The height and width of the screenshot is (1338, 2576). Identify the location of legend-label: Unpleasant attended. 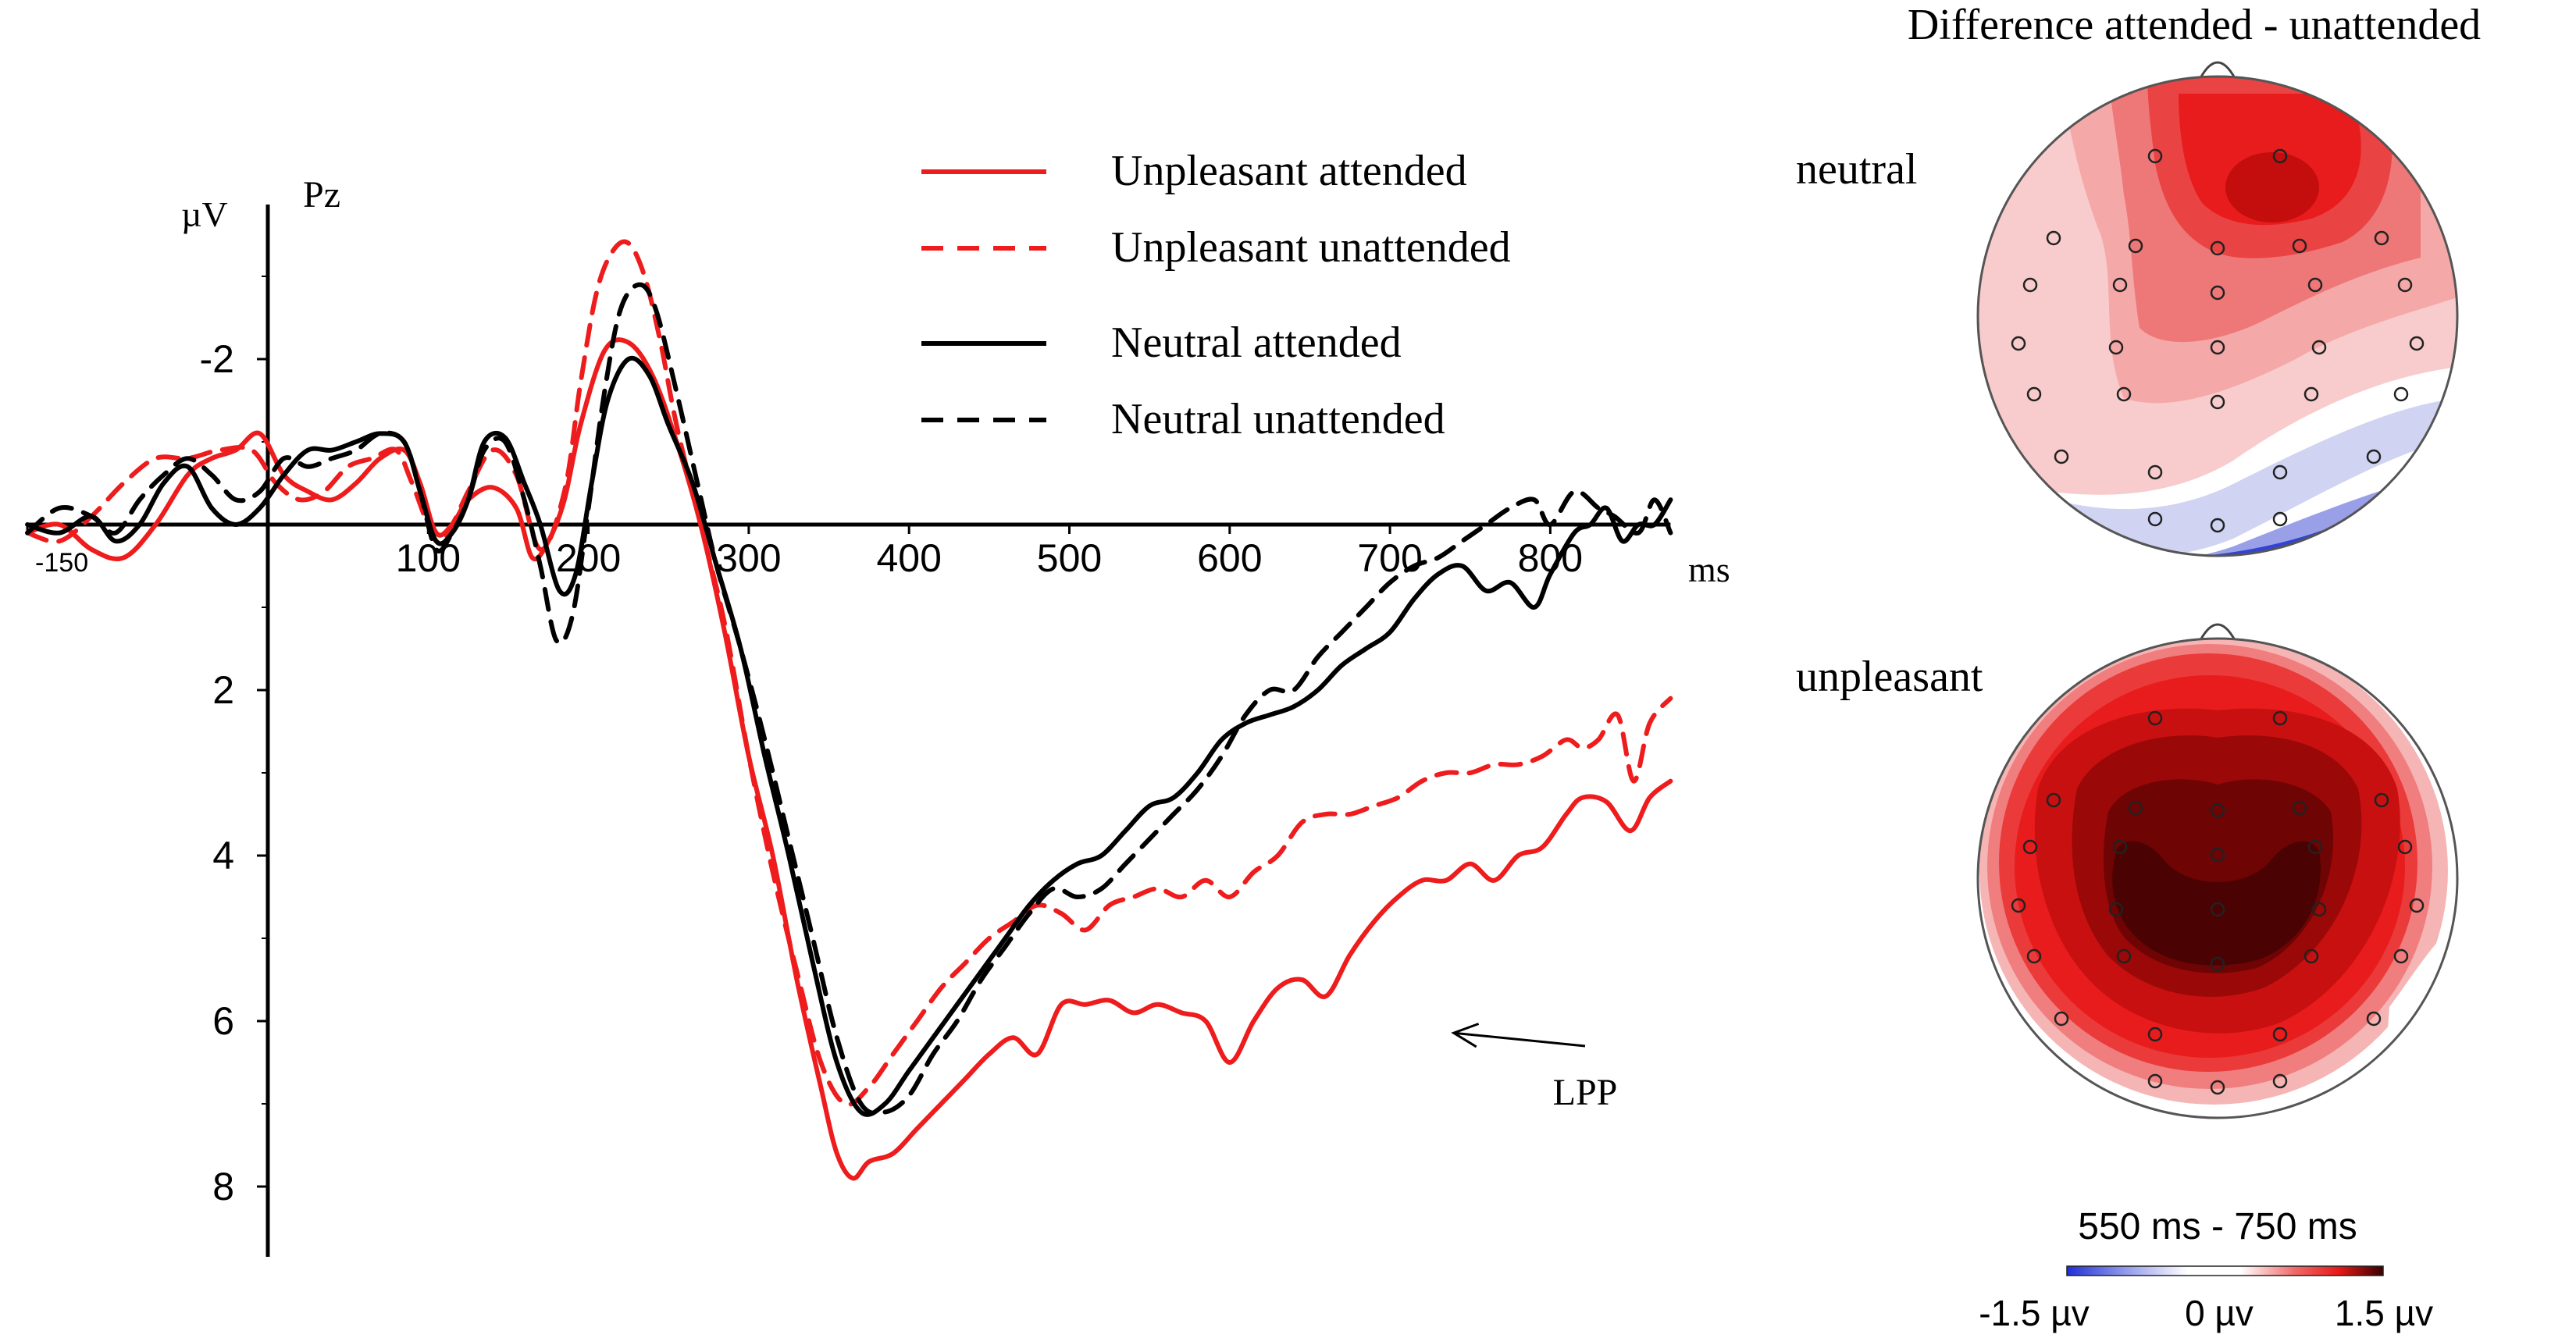
(1289, 171).